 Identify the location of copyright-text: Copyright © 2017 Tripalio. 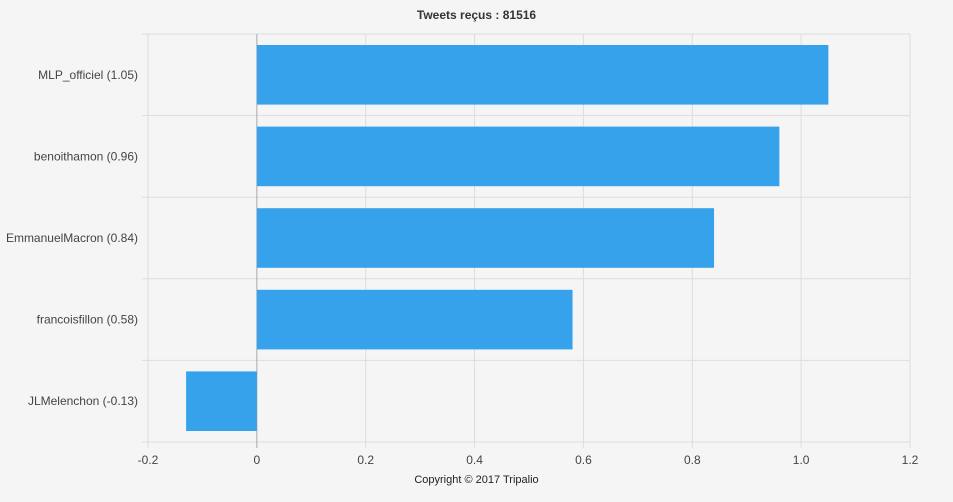
(476, 480).